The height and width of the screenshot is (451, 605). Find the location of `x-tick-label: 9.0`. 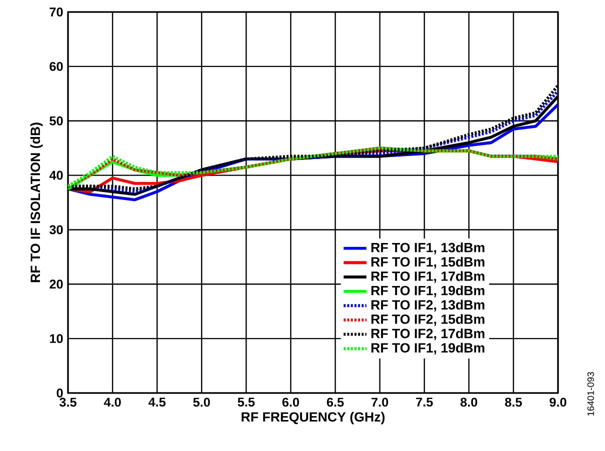

x-tick-label: 9.0 is located at coordinates (558, 402).